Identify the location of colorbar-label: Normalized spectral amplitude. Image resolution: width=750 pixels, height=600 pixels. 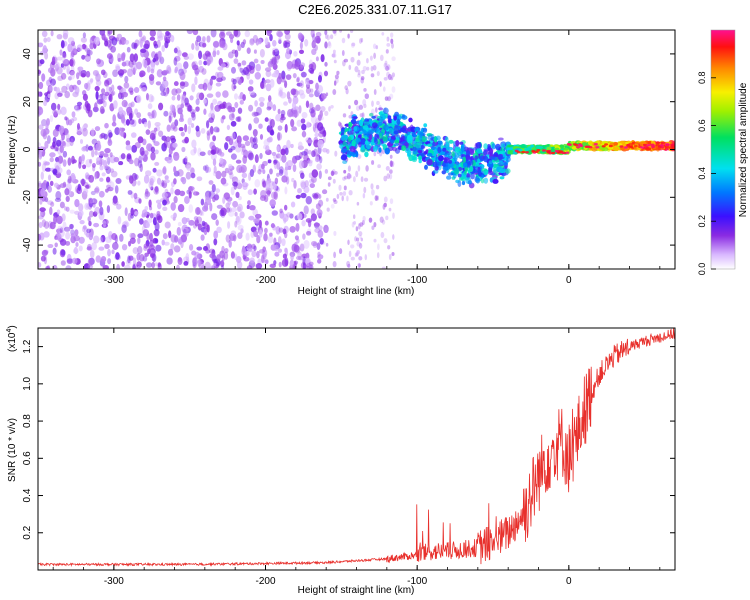
(743, 149).